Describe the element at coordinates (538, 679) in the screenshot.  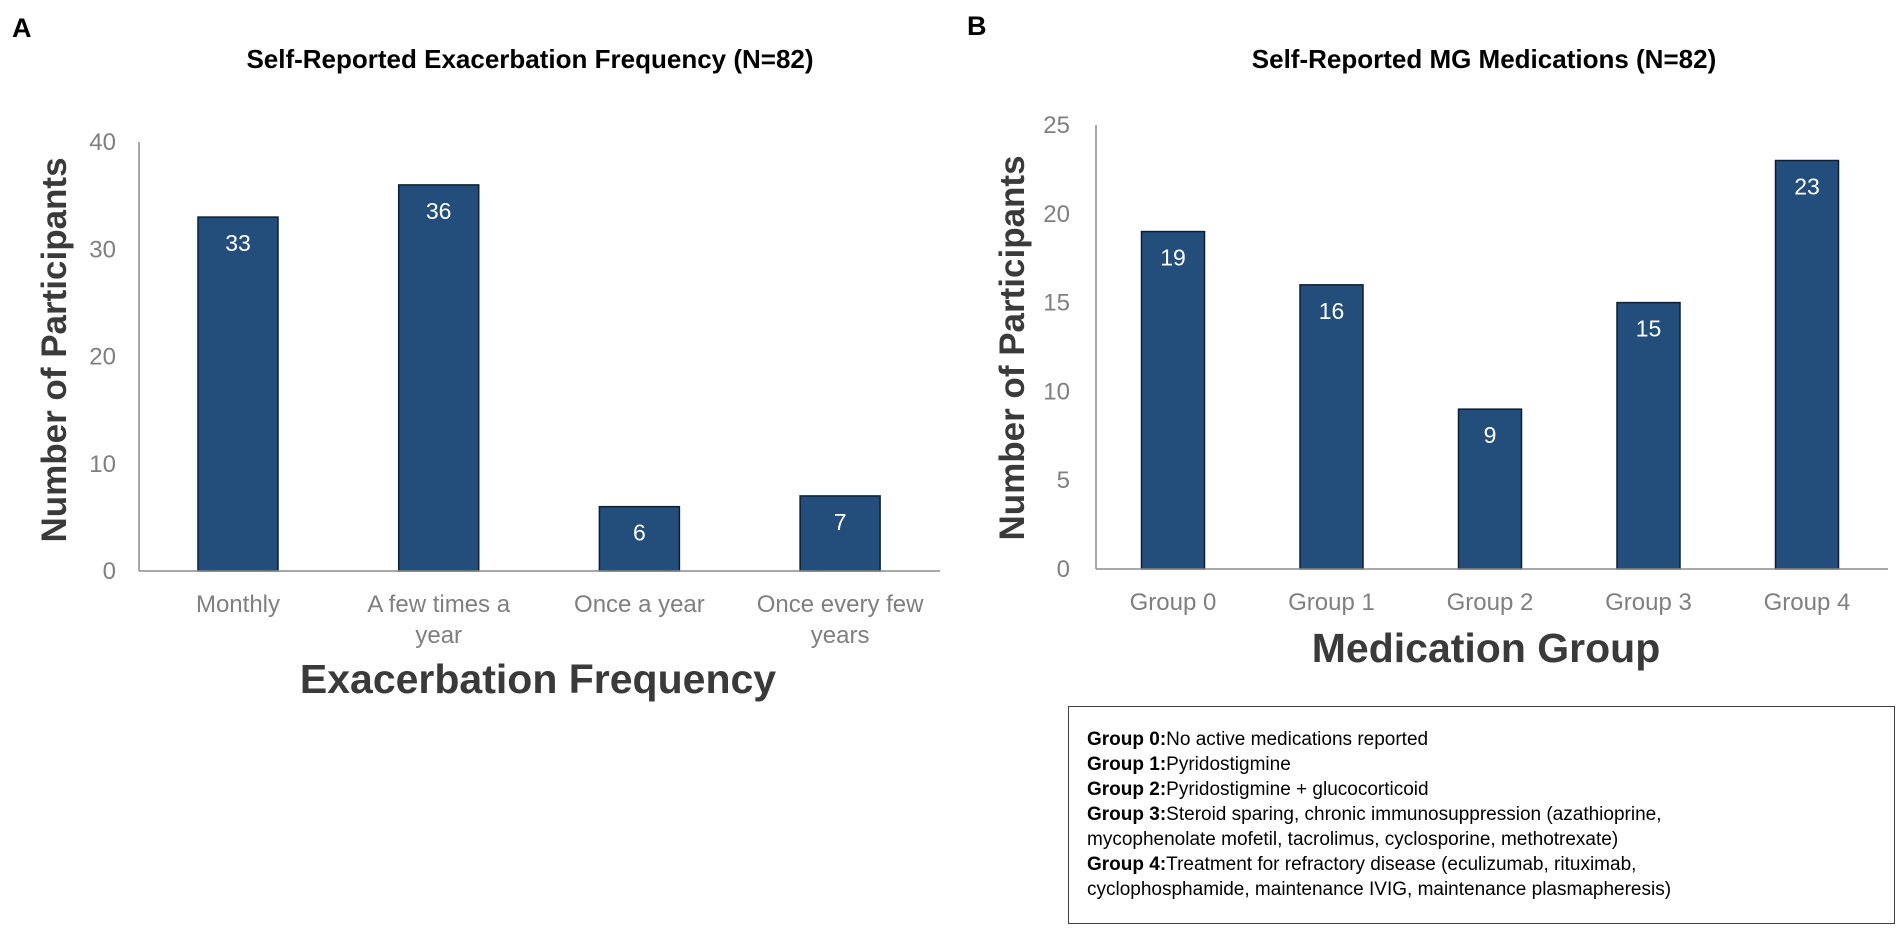
I see `panel-a-xlabel: Exacerbation Frequency` at that location.